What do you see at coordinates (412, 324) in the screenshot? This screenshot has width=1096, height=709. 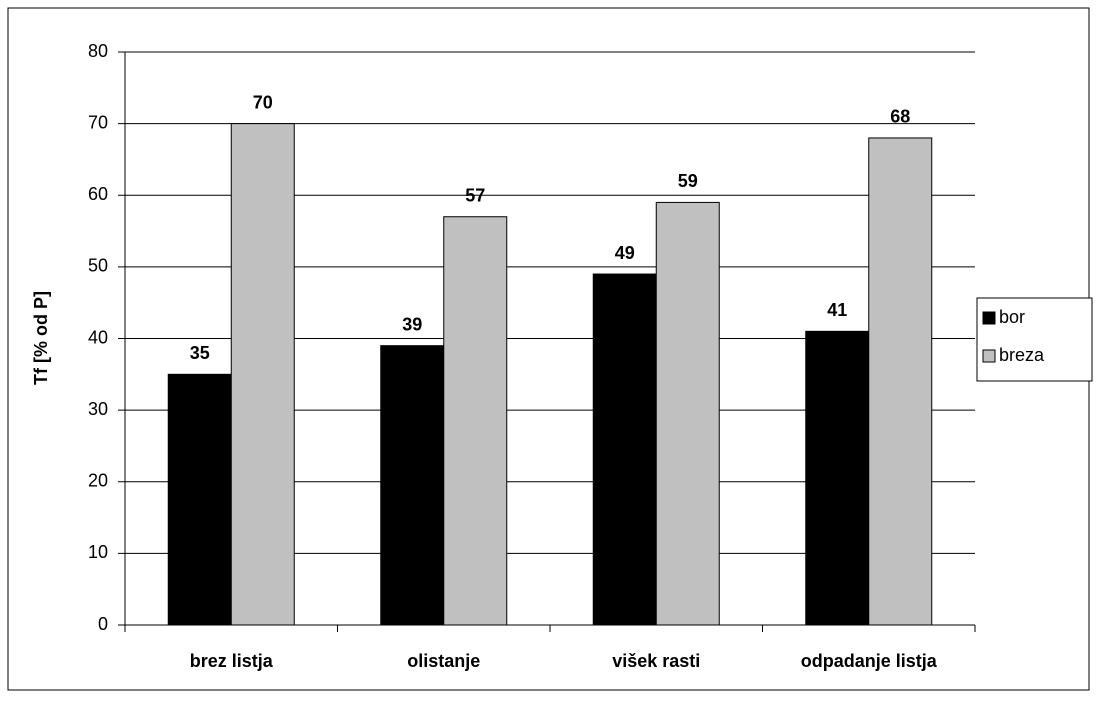 I see `value-label: 39` at bounding box center [412, 324].